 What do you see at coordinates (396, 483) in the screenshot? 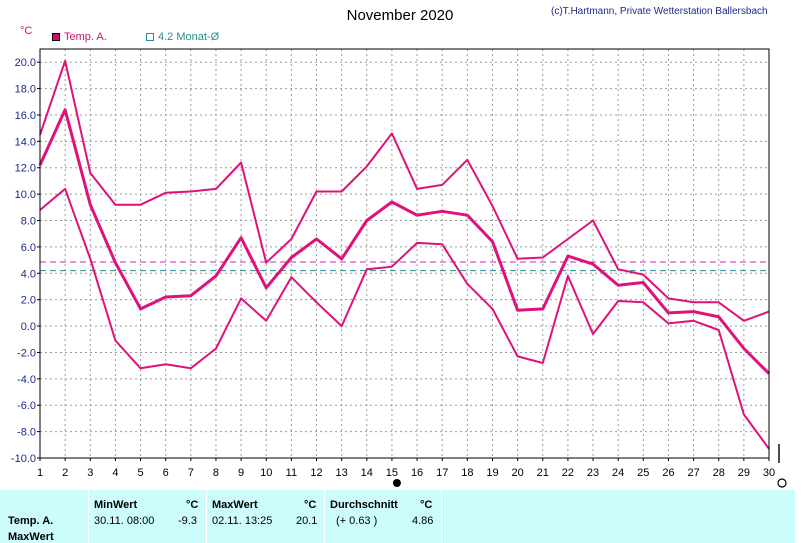
I see `full-moon-marker` at bounding box center [396, 483].